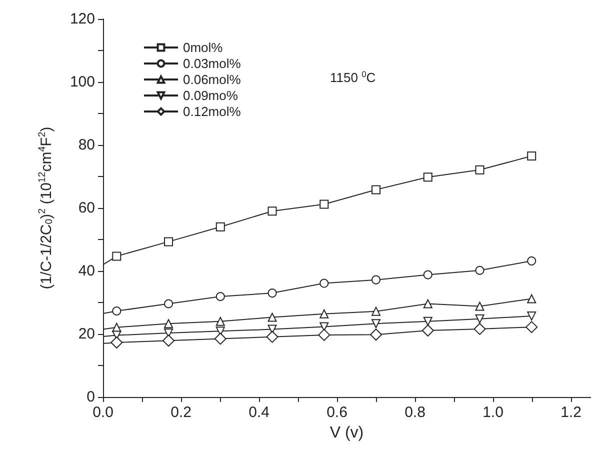 This screenshot has height=456, width=601. Describe the element at coordinates (571, 412) in the screenshot. I see `x-tick-label: 1.2` at that location.